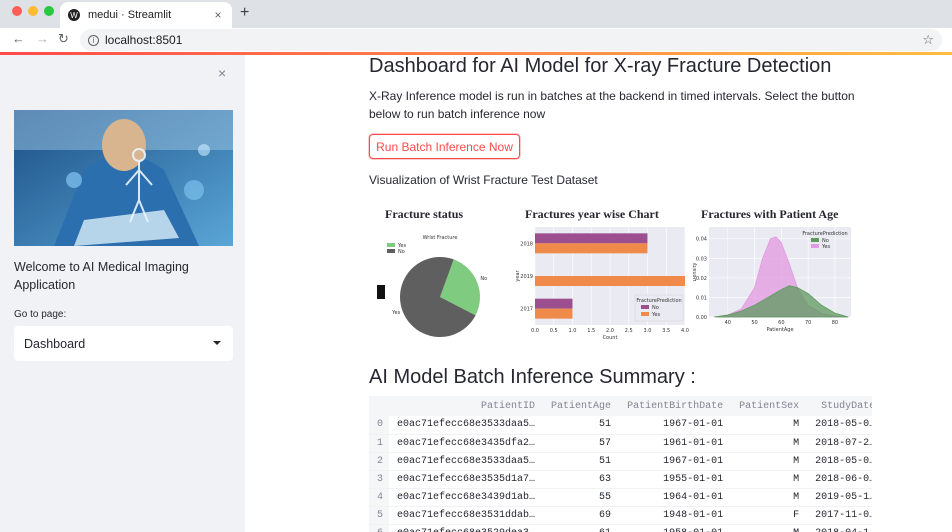 This screenshot has width=952, height=532. What do you see at coordinates (518, 275) in the screenshot?
I see `y-axis-label: year` at bounding box center [518, 275].